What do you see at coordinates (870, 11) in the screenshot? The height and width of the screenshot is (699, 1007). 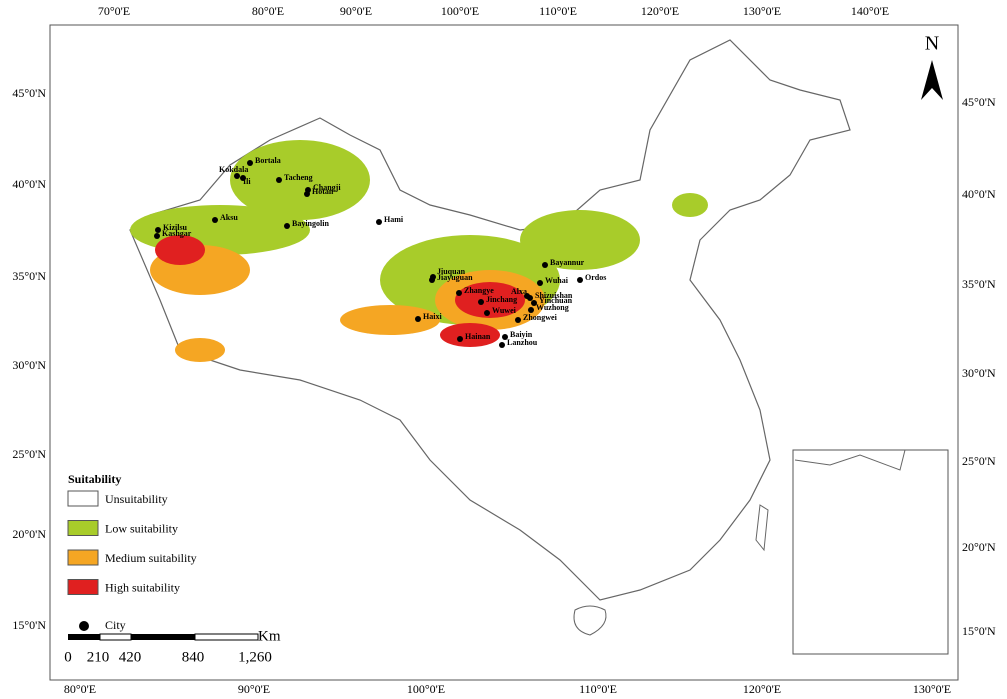 I see `lon-label: 140°0'E` at bounding box center [870, 11].